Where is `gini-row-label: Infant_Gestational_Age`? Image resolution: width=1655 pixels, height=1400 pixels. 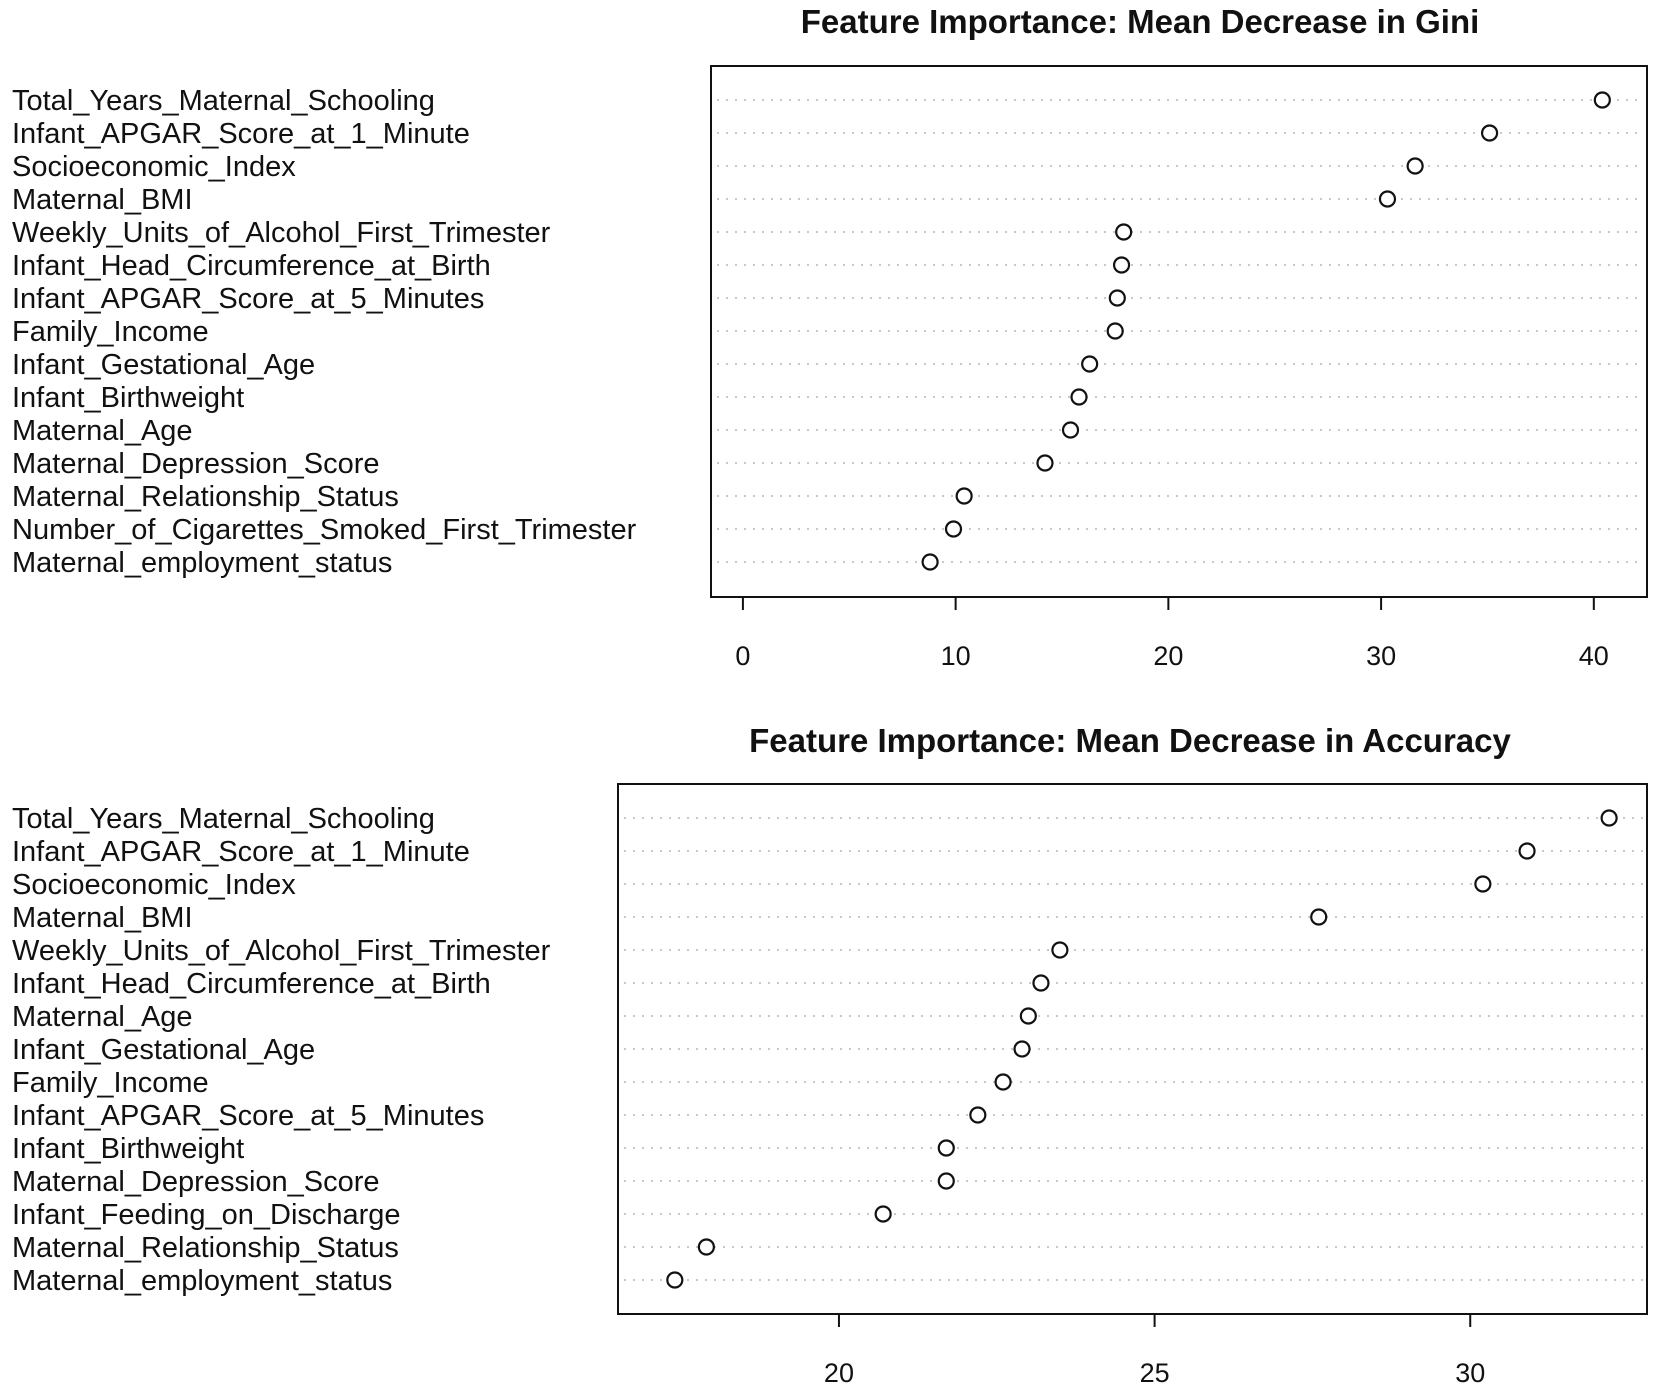 gini-row-label: Infant_Gestational_Age is located at coordinates (163, 365).